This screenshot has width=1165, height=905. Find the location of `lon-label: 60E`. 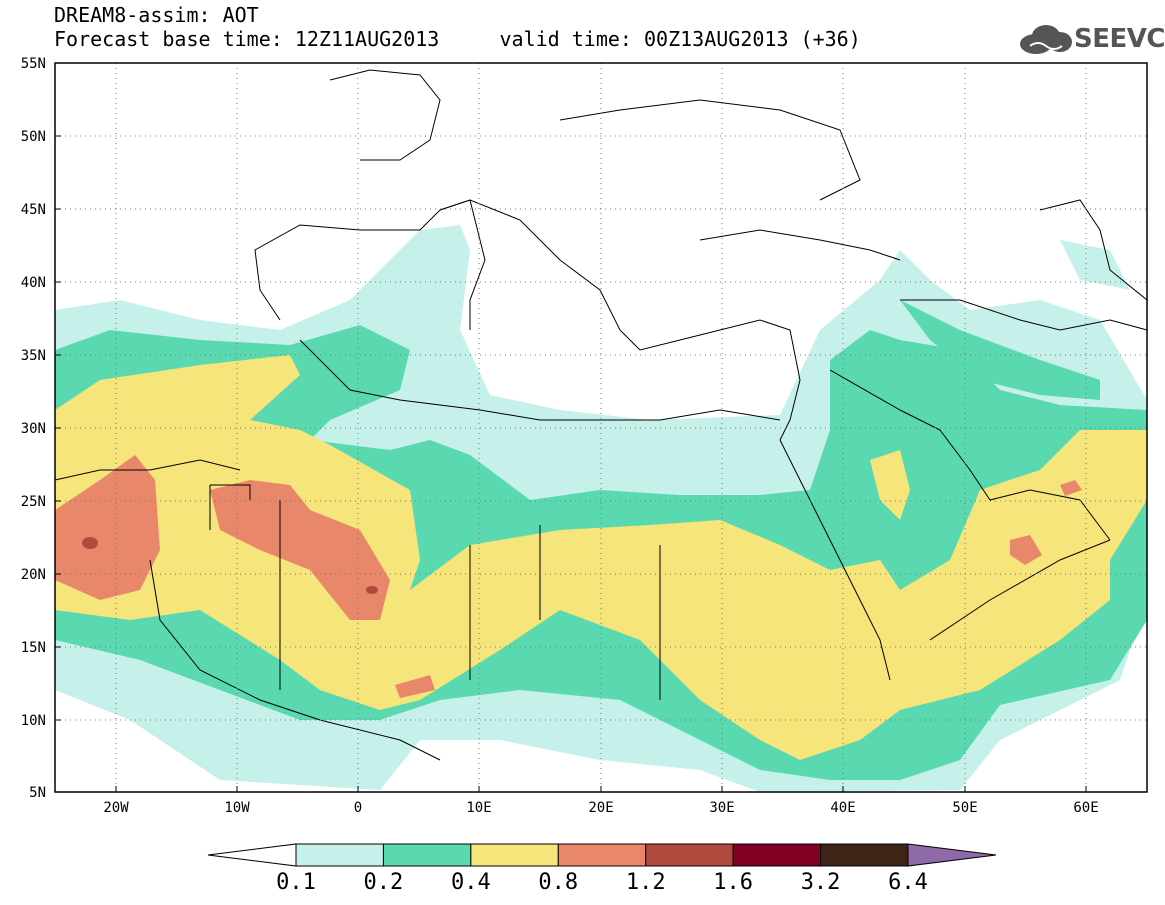

lon-label: 60E is located at coordinates (1085, 808).